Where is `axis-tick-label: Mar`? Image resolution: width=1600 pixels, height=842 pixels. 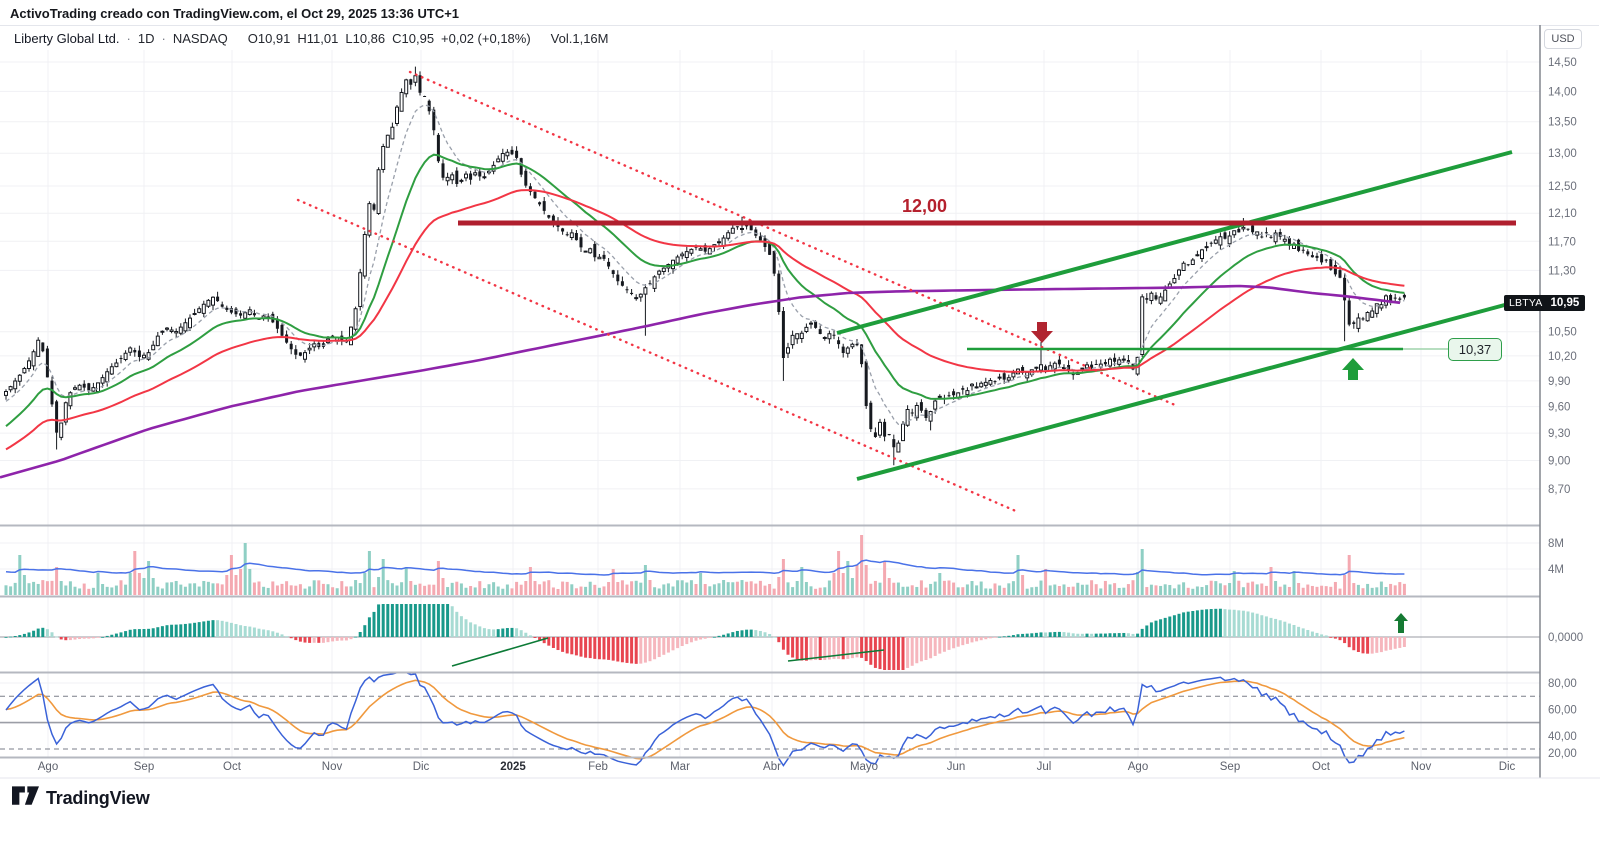 axis-tick-label: Mar is located at coordinates (680, 767).